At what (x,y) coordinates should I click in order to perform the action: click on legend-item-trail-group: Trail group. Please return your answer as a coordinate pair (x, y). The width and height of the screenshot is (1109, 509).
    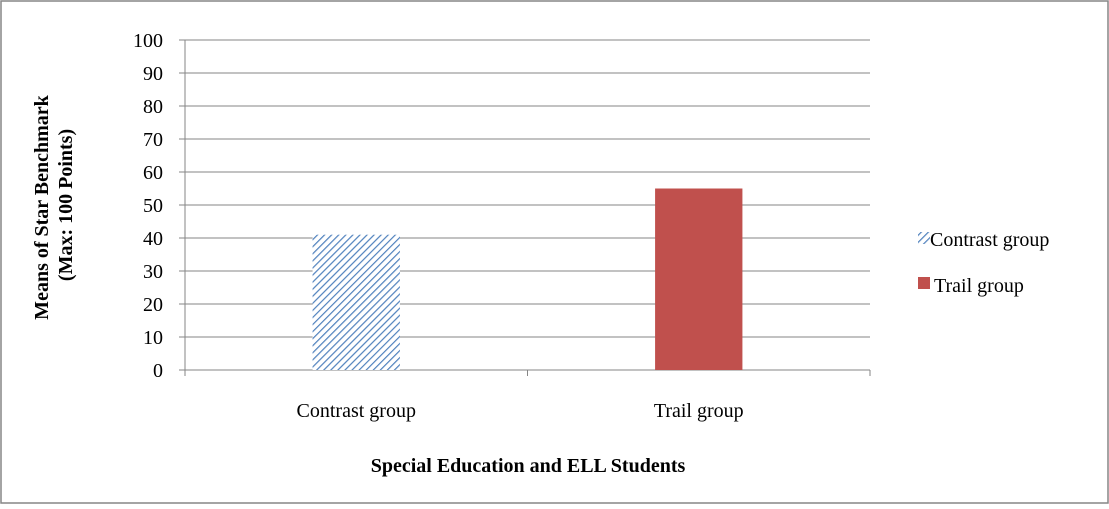
    Looking at the image, I should click on (971, 286).